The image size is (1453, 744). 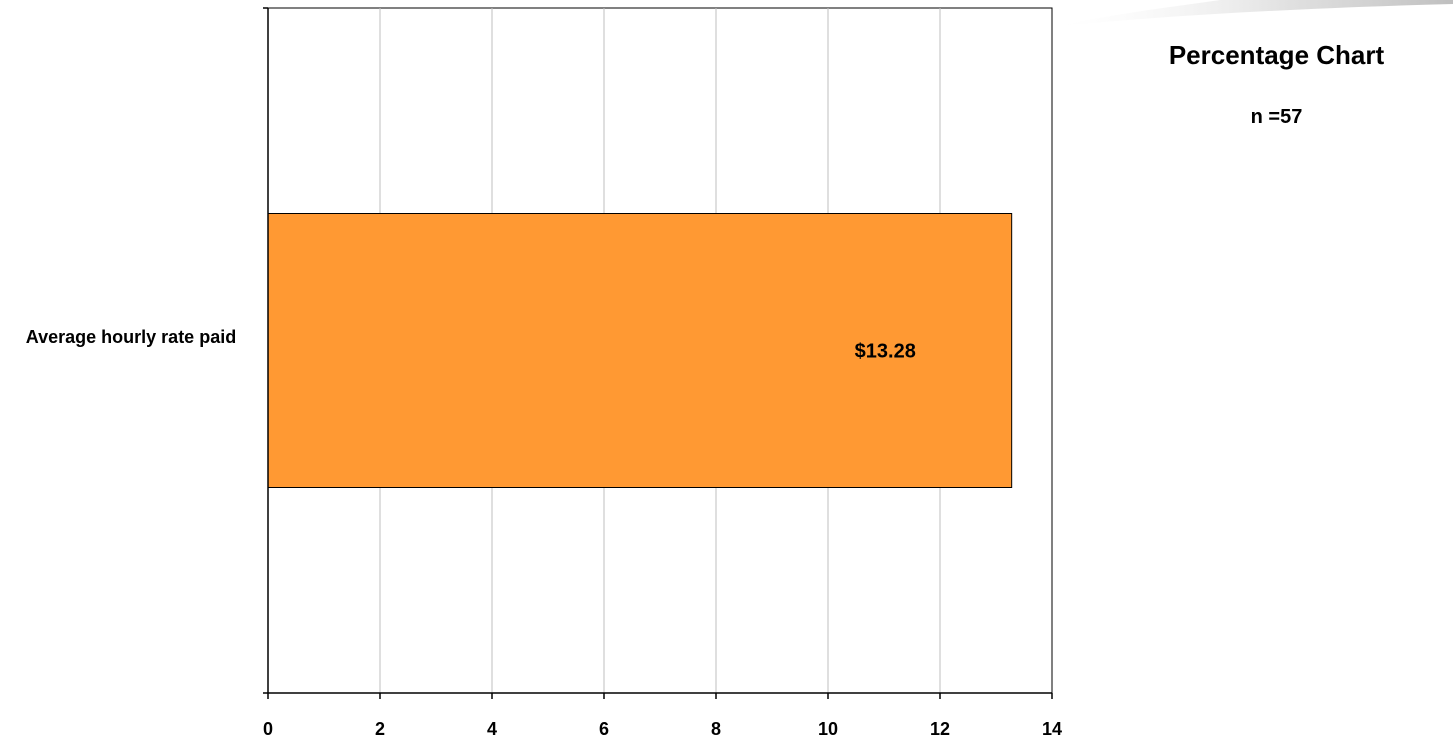 I want to click on sample-size-label: n =57, so click(x=1276, y=117).